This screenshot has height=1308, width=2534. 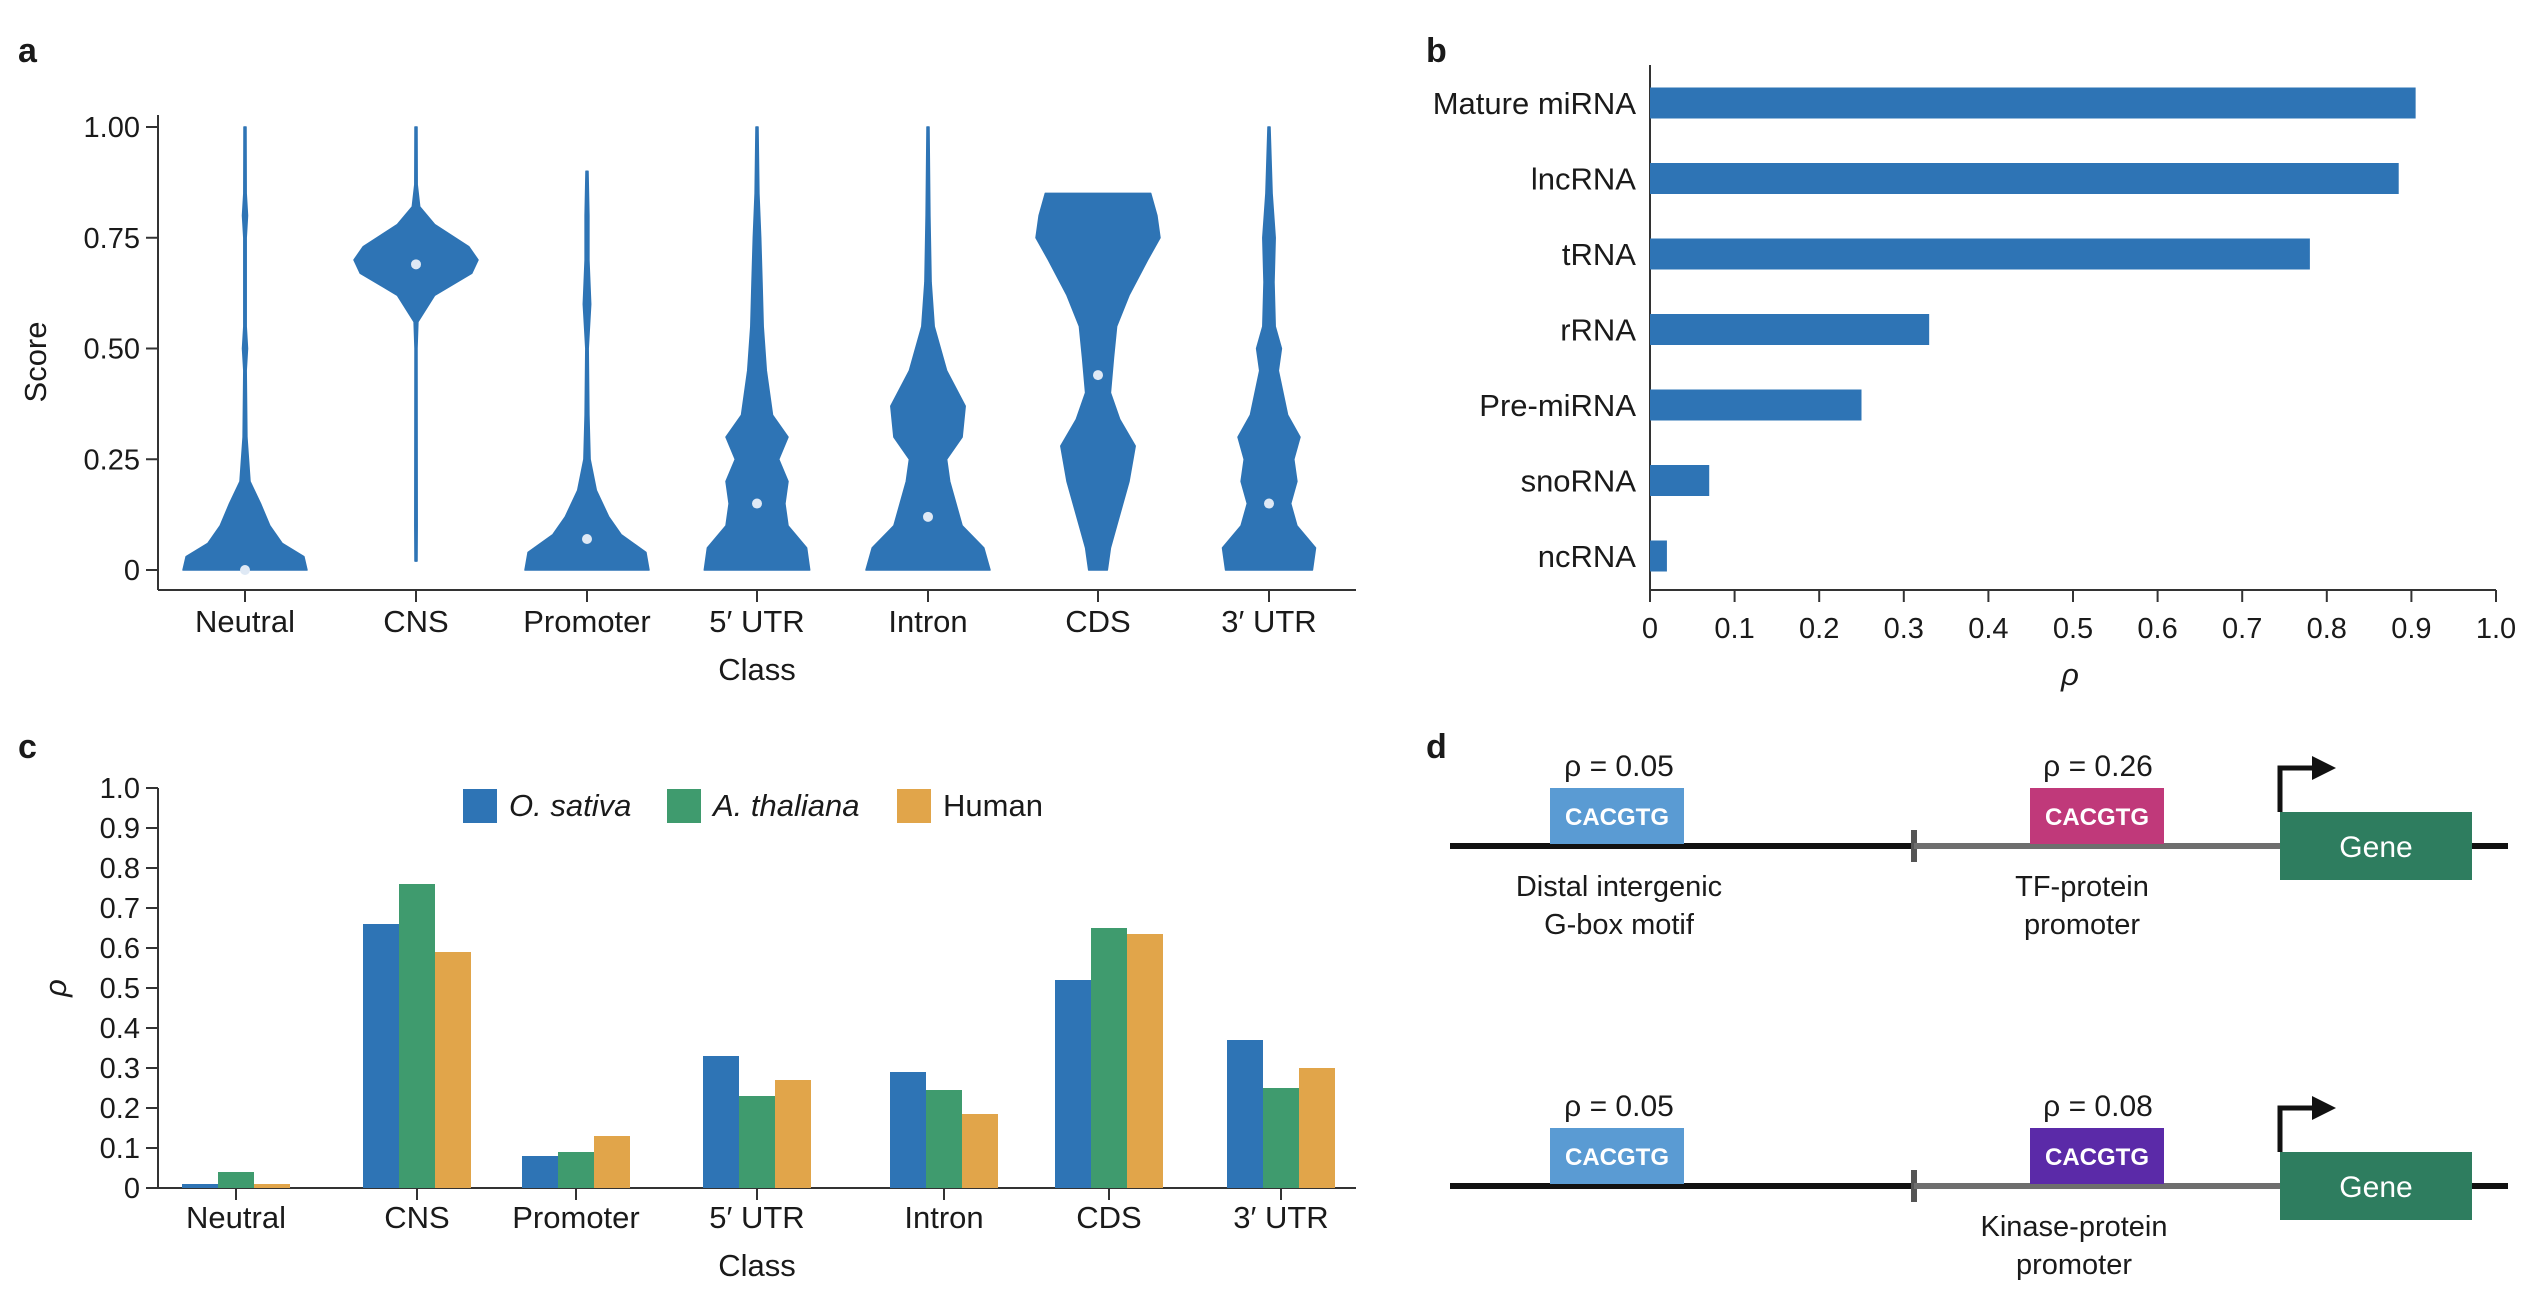 I want to click on x-tick-label: 0.1, so click(x=1734, y=629).